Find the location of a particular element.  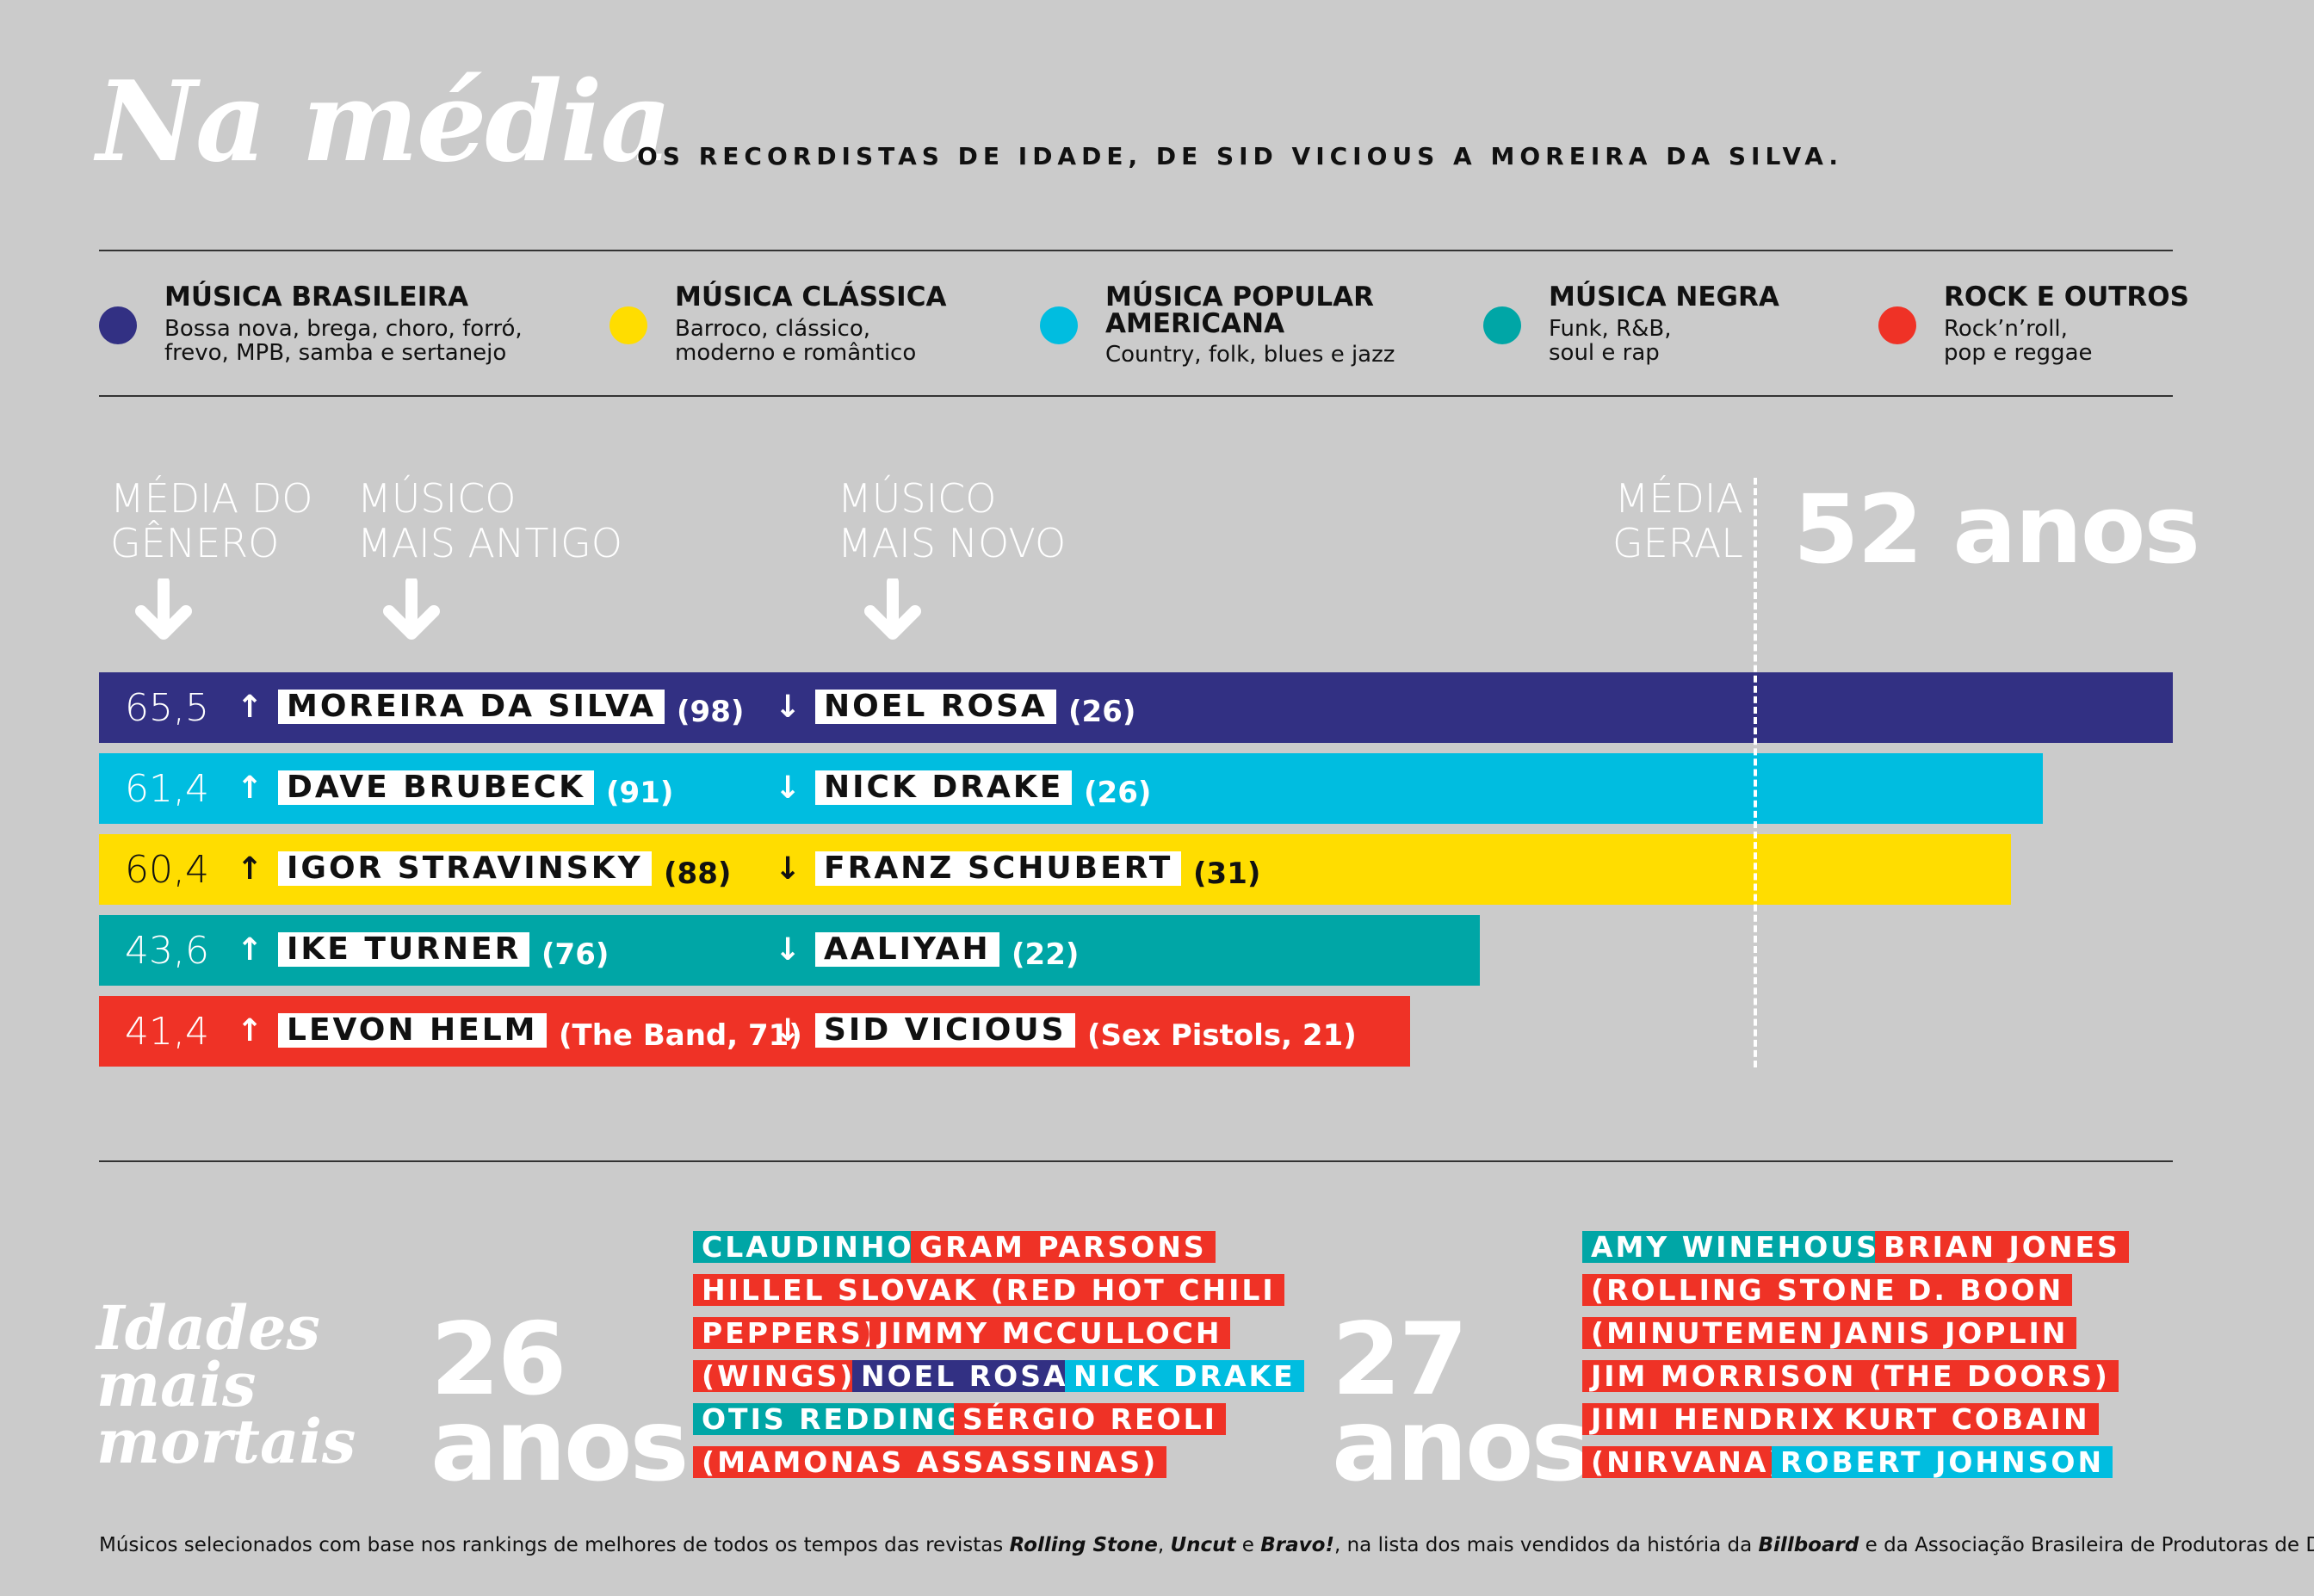

bar: 65,5 ↑ MOREIRA DA SILVA (98) ↓ NOEL ROSA (26) is located at coordinates (1136, 707).